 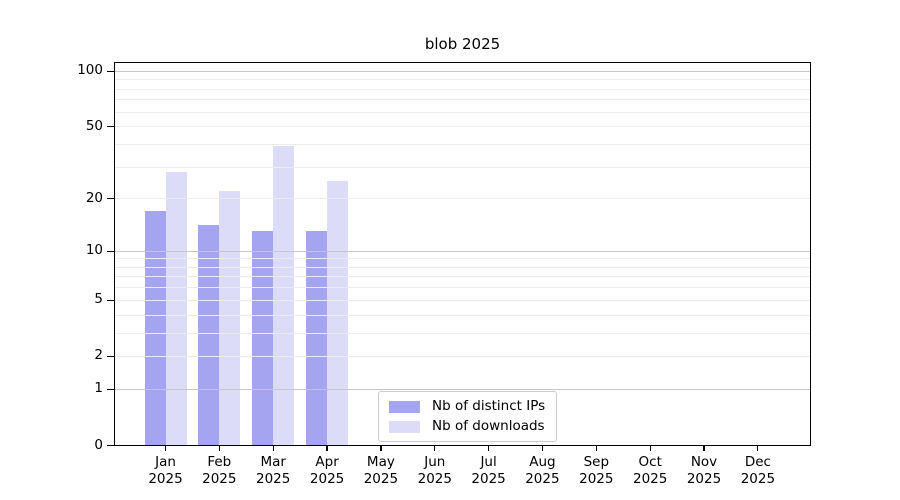 What do you see at coordinates (542, 470) in the screenshot?
I see `x-axis-month-label: Aug 2025` at bounding box center [542, 470].